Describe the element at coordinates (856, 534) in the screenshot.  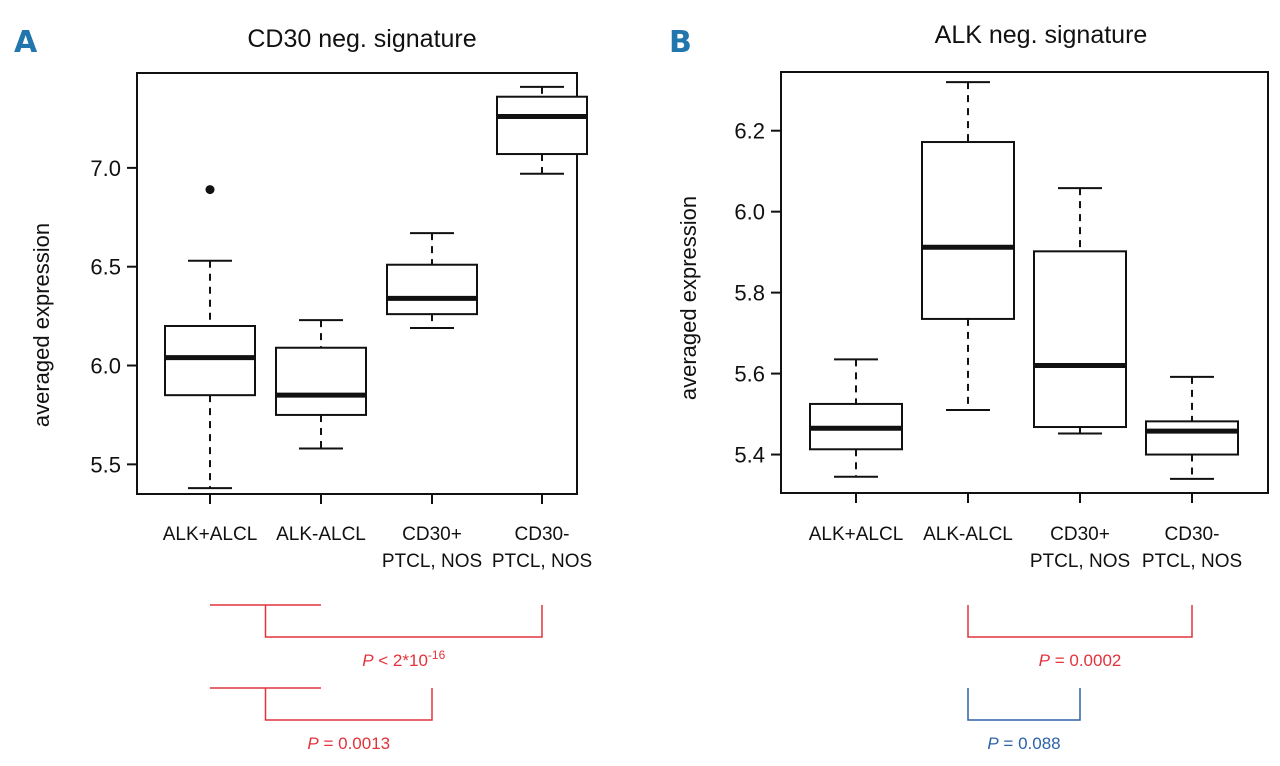
I see `panel-b-category-label-0-0: ALK+ALCL` at that location.